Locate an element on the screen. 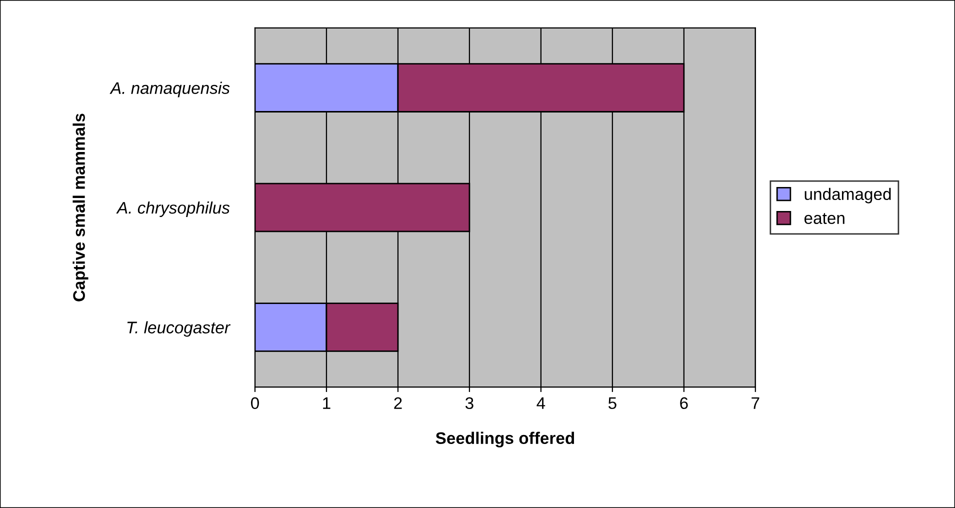  x-tick-label: 7 is located at coordinates (756, 403).